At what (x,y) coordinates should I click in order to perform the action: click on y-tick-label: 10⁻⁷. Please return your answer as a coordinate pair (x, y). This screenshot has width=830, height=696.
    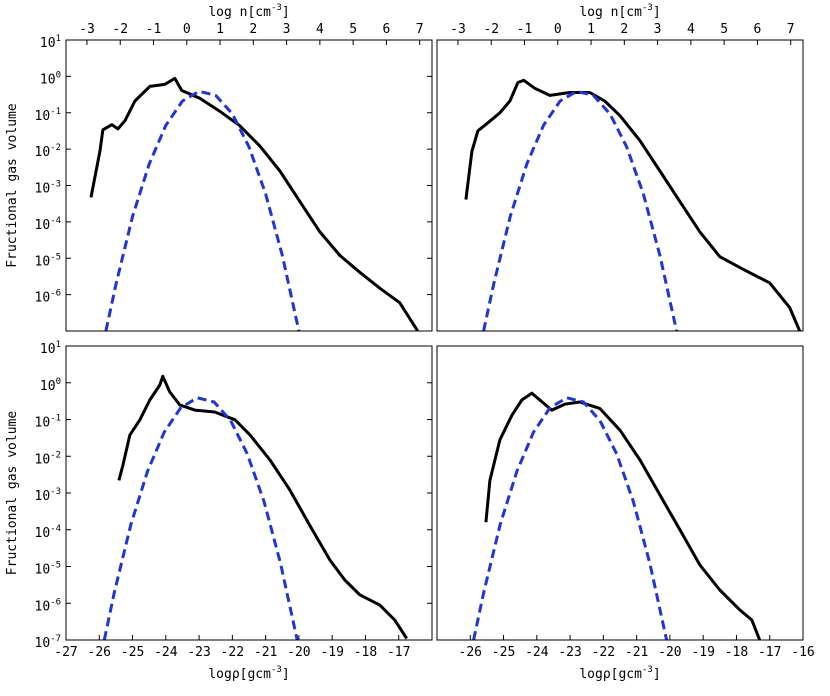
    Looking at the image, I should click on (48, 642).